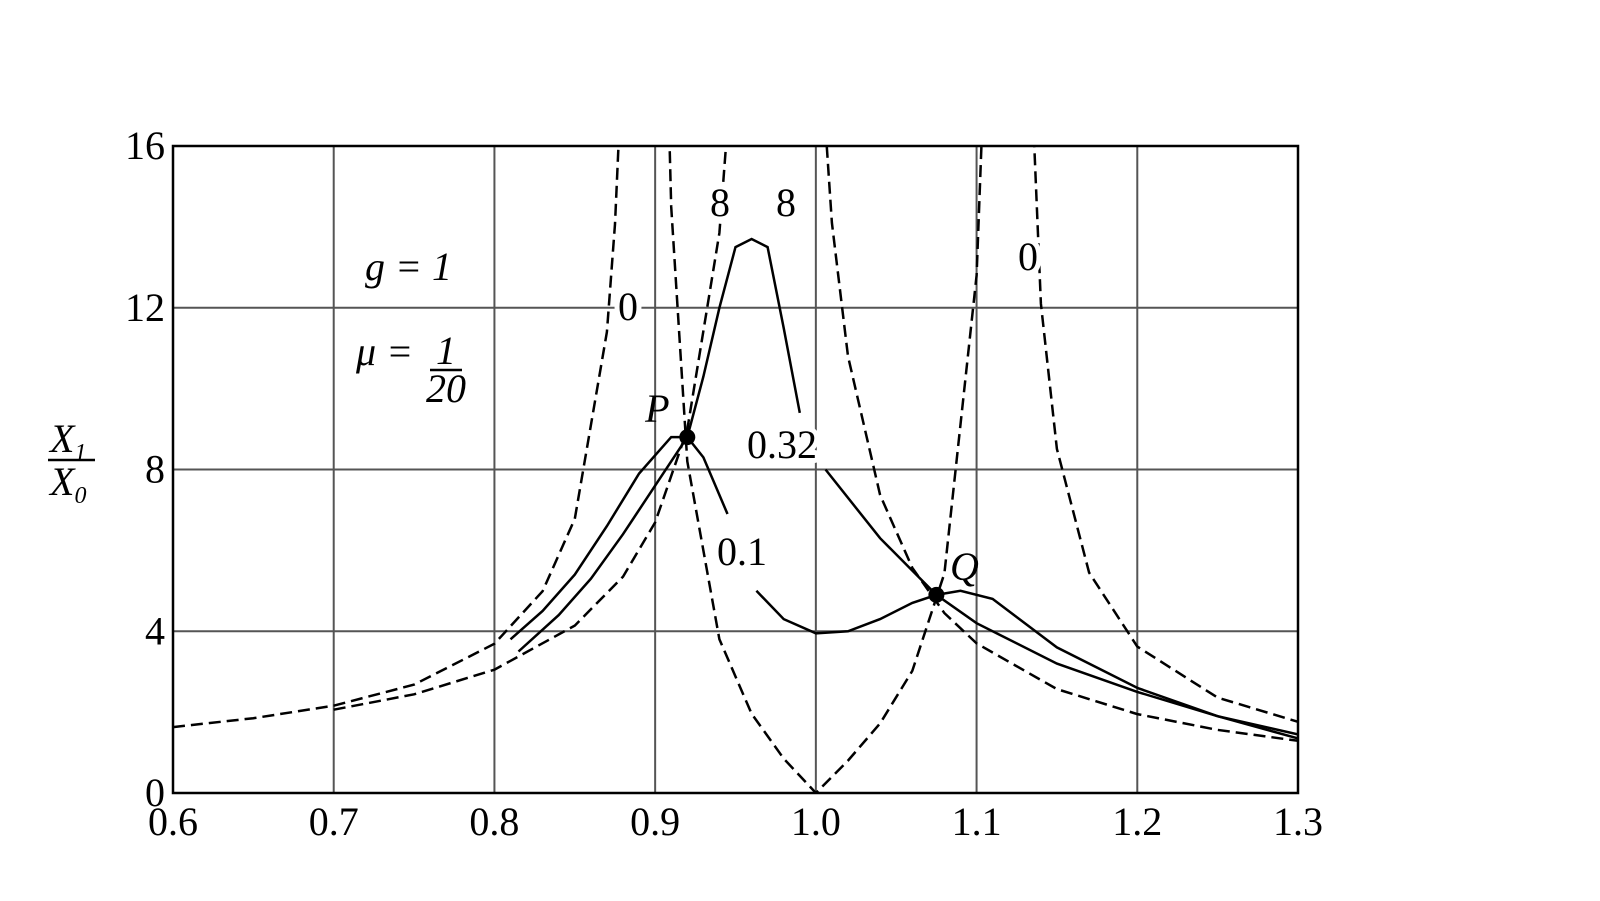 This screenshot has width=1600, height=901. What do you see at coordinates (977, 821) in the screenshot?
I see `x-tick-label: 1.1` at bounding box center [977, 821].